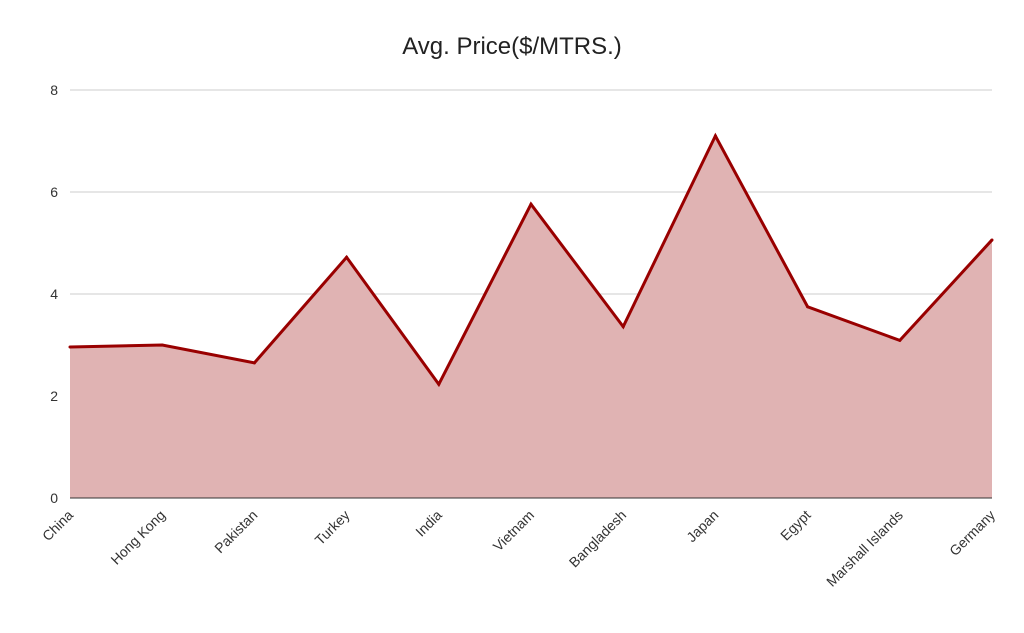 This screenshot has height=633, width=1024. What do you see at coordinates (235, 531) in the screenshot?
I see `x-tick-label: Pakistan` at bounding box center [235, 531].